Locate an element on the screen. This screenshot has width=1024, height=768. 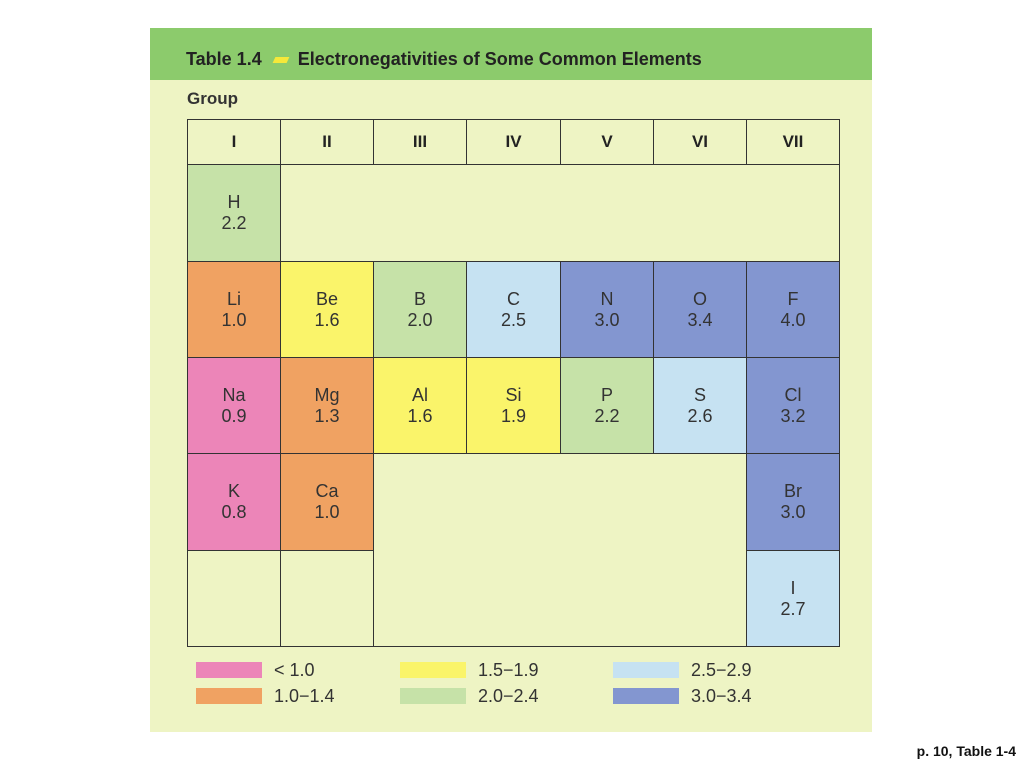
title-separator-icon is located at coordinates (281, 60).